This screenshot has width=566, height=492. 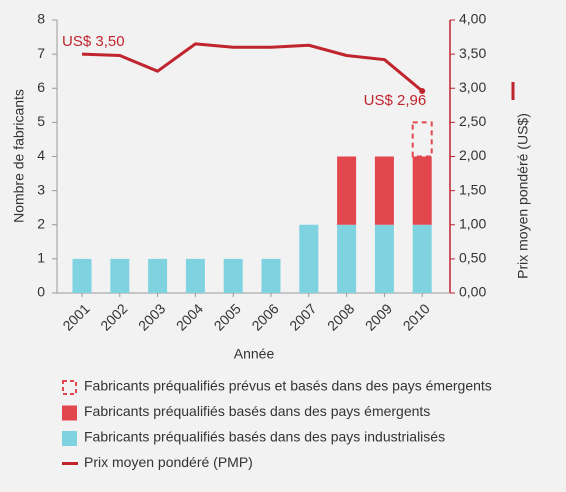 I want to click on y2-tick-label: 4,00, so click(x=472, y=19).